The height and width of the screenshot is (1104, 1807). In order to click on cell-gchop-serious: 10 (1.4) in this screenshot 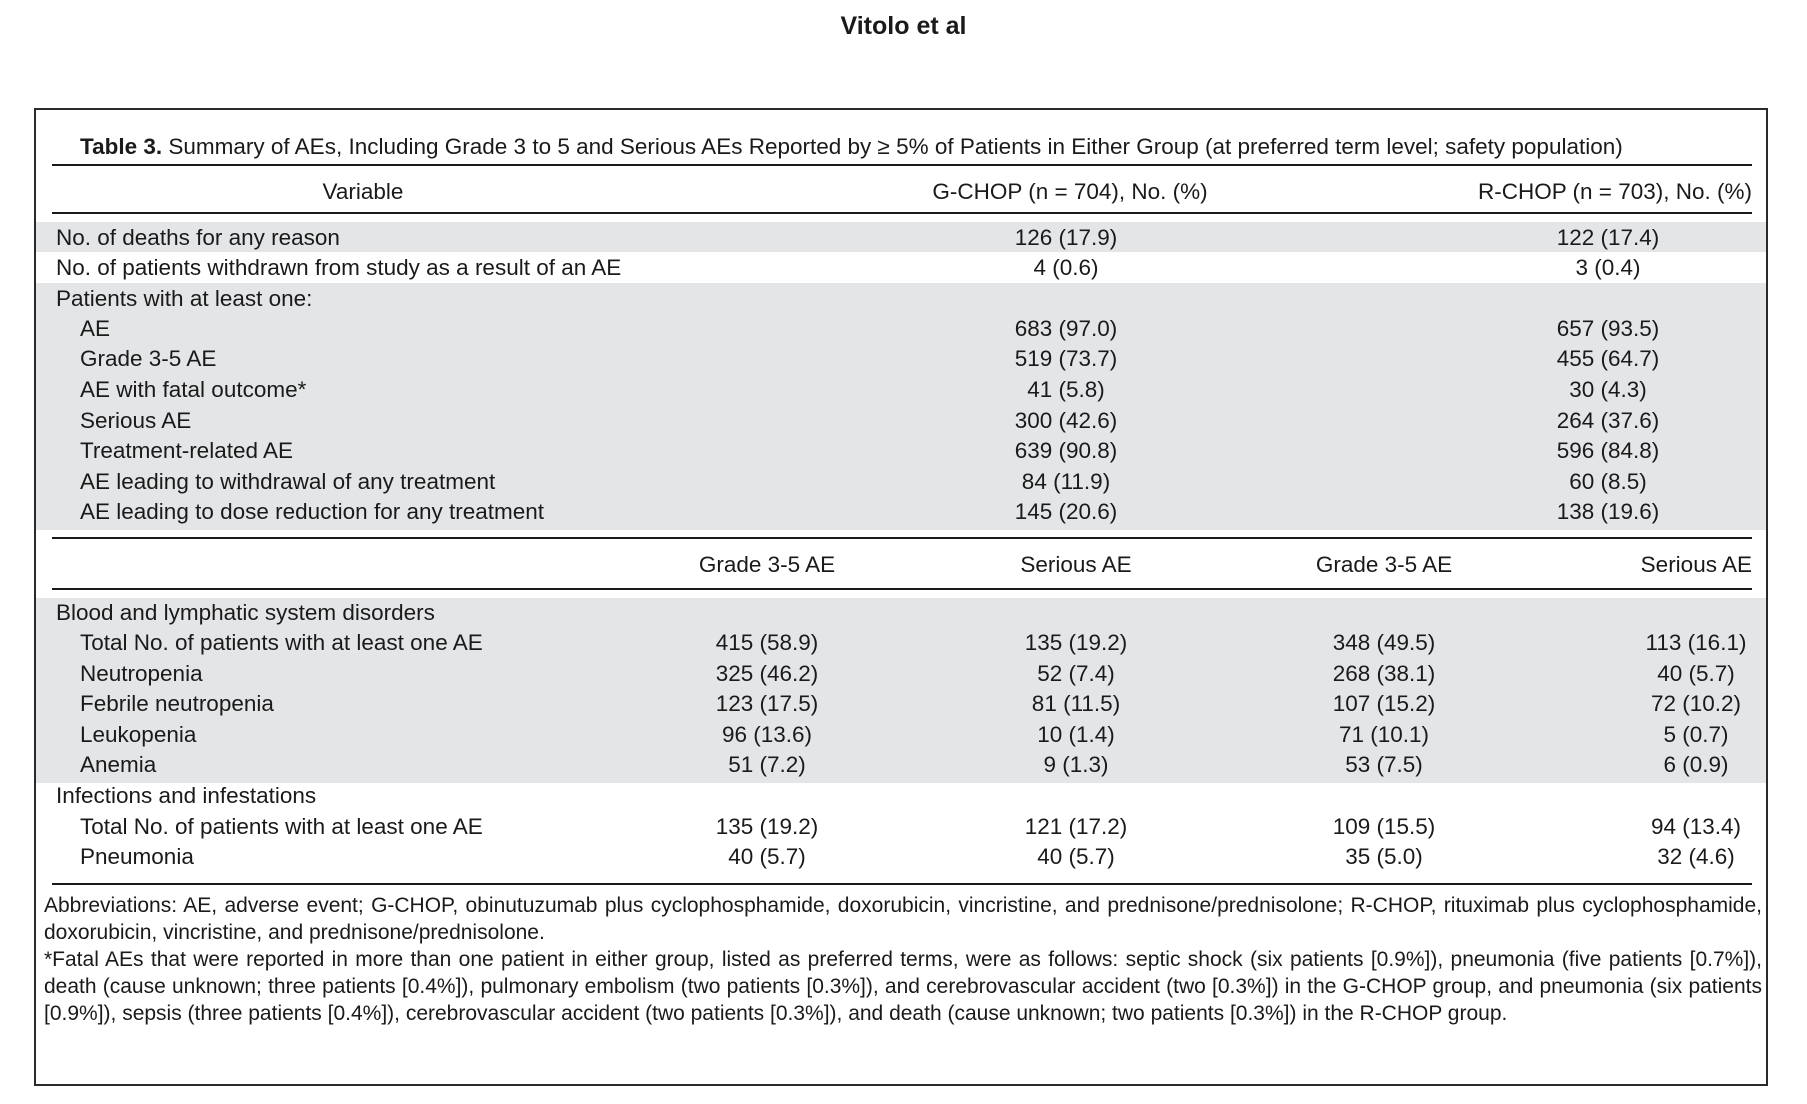, I will do `click(1076, 734)`.